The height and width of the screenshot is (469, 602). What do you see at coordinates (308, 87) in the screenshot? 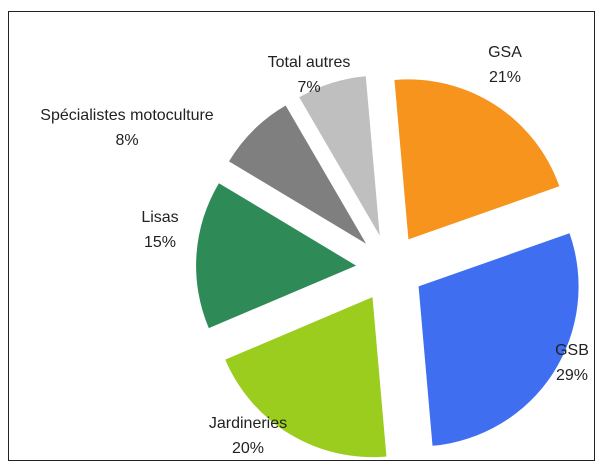
I see `slice-percent: 7%` at bounding box center [308, 87].